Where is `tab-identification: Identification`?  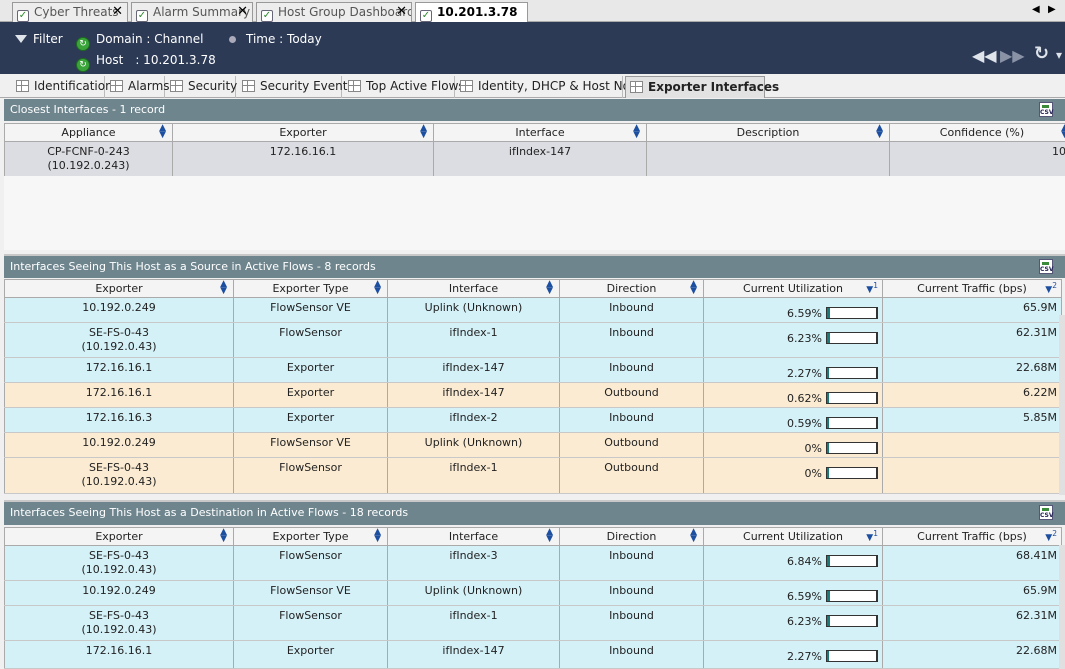 tab-identification: Identification is located at coordinates (62, 87).